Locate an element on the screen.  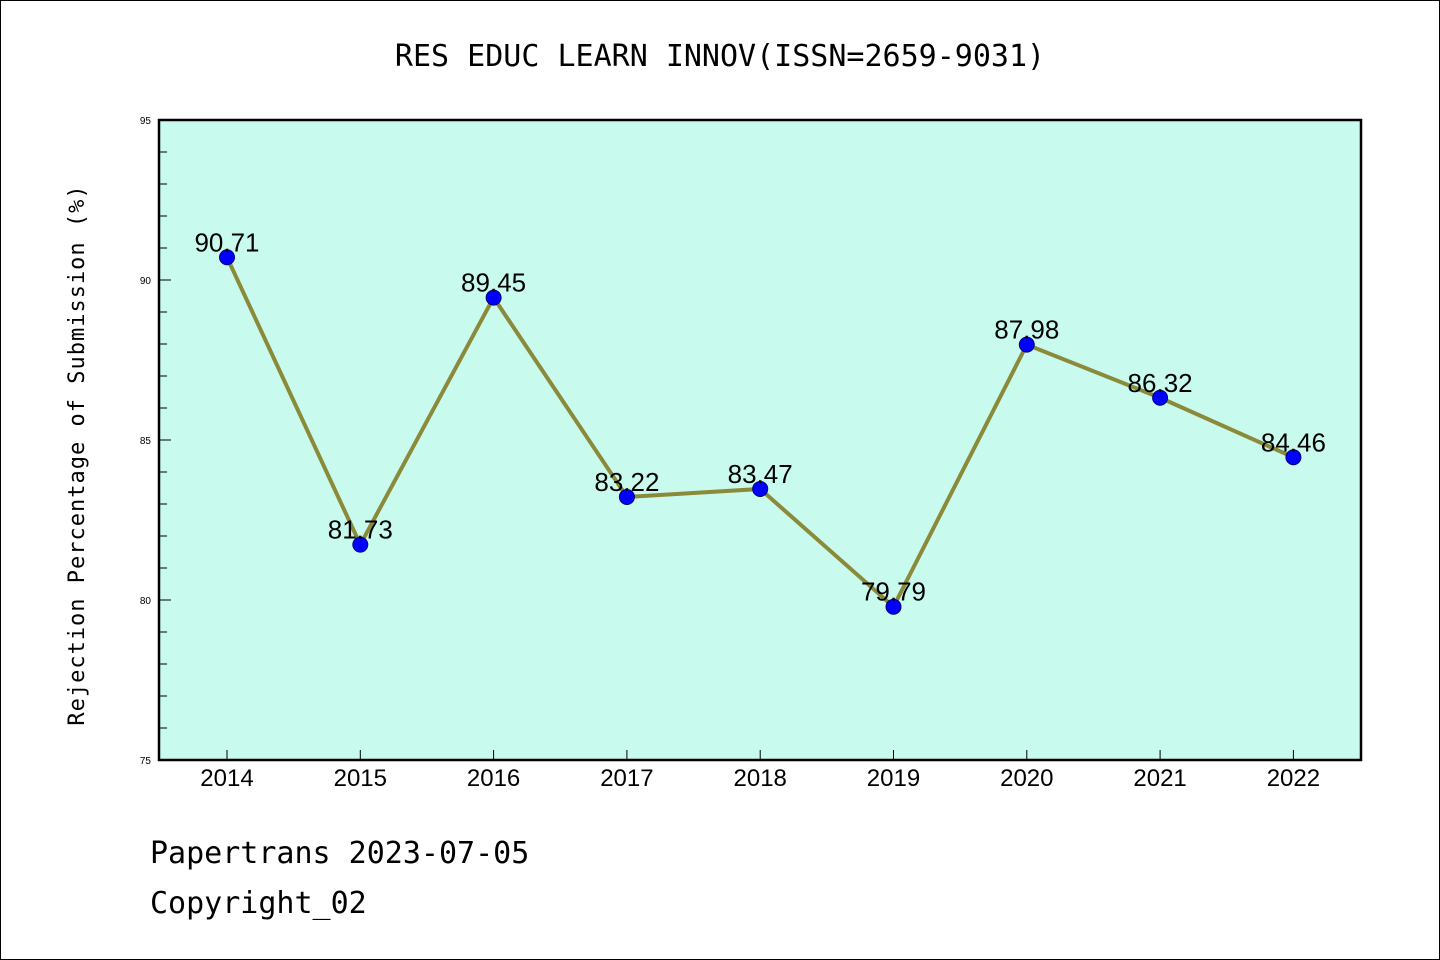
y-axis-label: Rejection Percentage of Submission (%) is located at coordinates (77, 454).